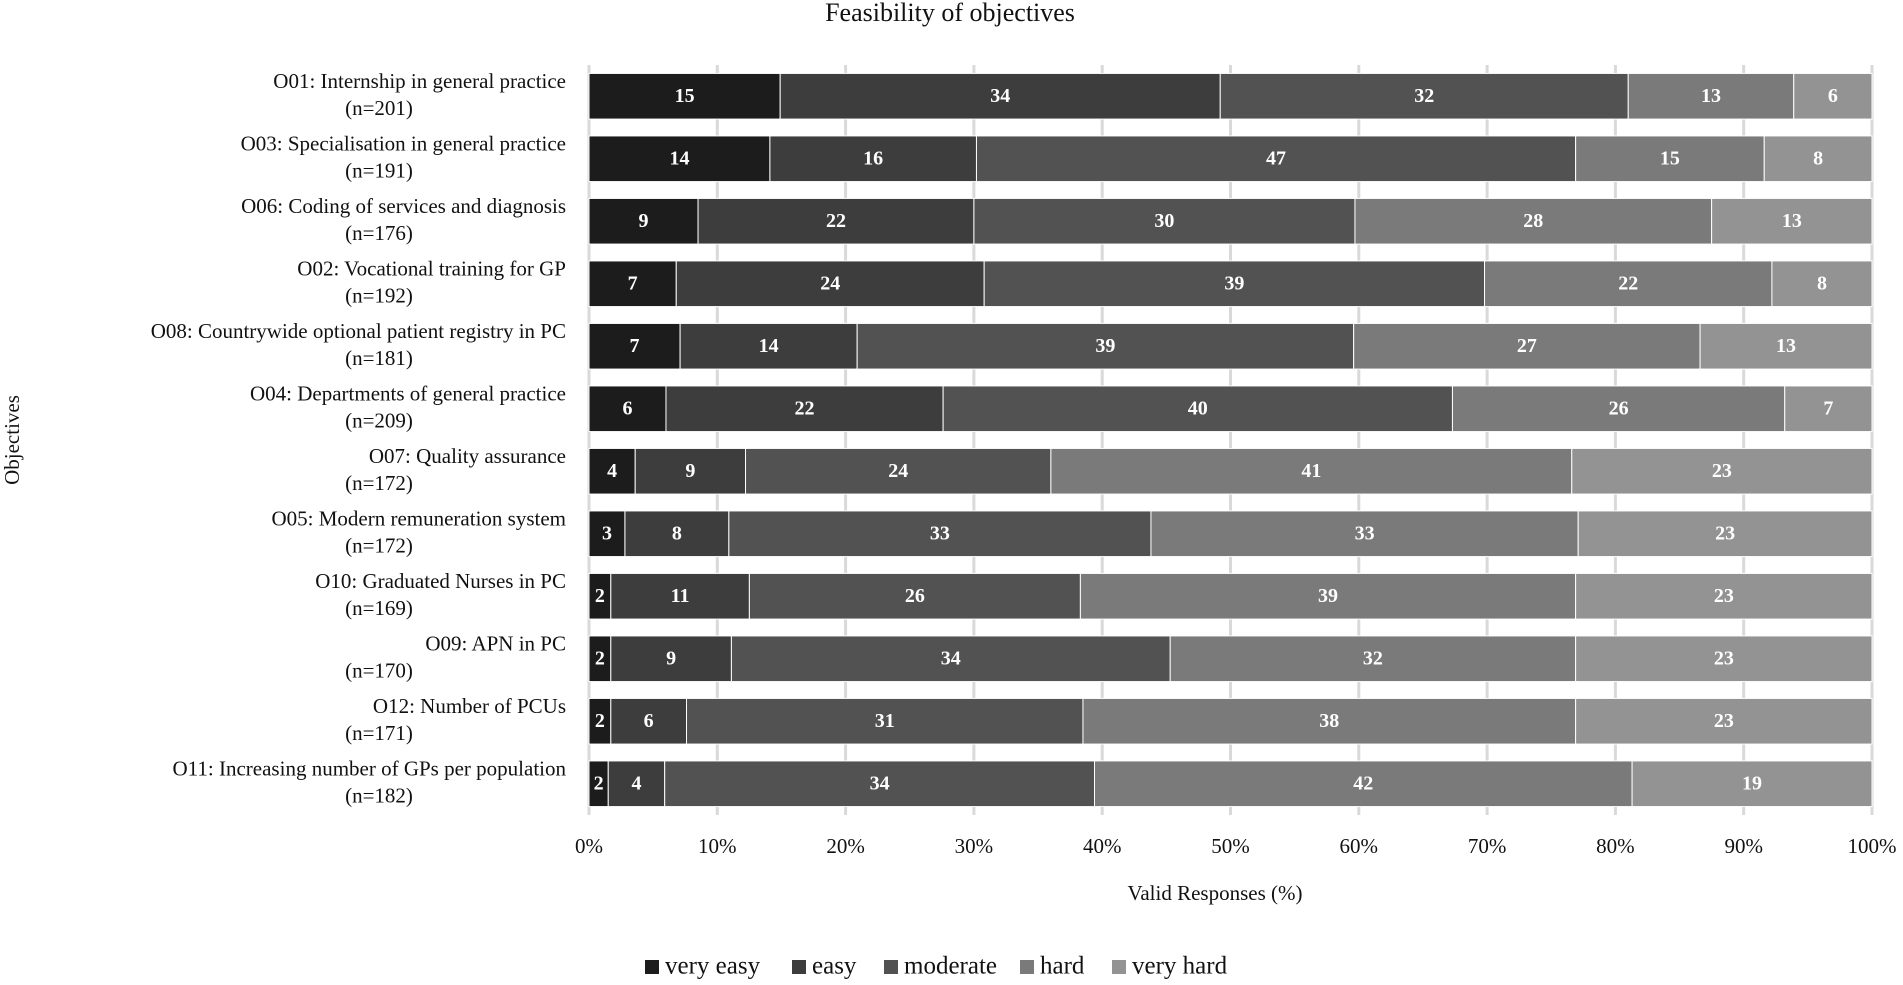 Image resolution: width=1903 pixels, height=985 pixels. What do you see at coordinates (431, 269) in the screenshot?
I see `y-tick-label: O02: Vocational training for GP` at bounding box center [431, 269].